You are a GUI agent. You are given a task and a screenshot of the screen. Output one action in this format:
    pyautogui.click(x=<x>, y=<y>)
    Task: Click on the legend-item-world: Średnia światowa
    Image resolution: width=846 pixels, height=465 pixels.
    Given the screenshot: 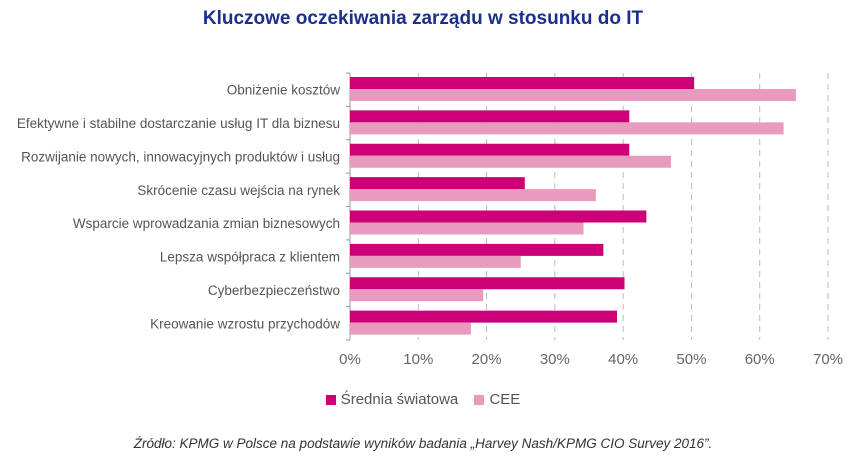 What is the action you would take?
    pyautogui.click(x=392, y=399)
    